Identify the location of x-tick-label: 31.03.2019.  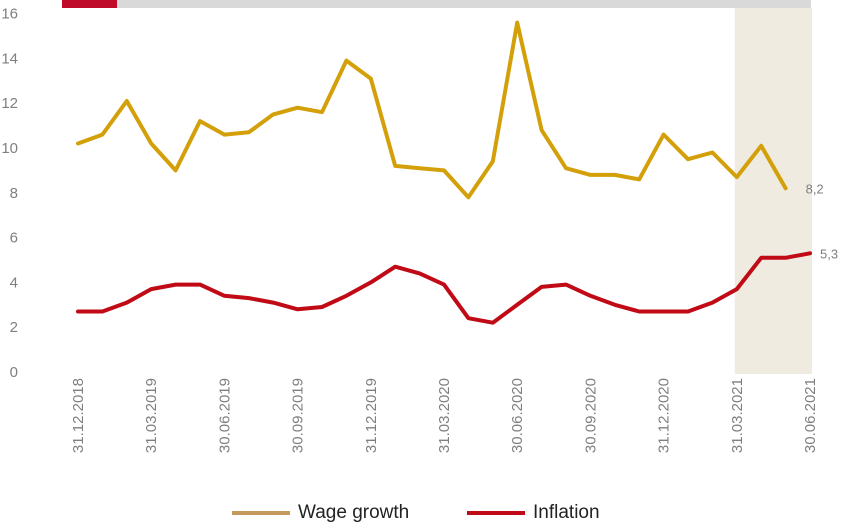
(151, 415).